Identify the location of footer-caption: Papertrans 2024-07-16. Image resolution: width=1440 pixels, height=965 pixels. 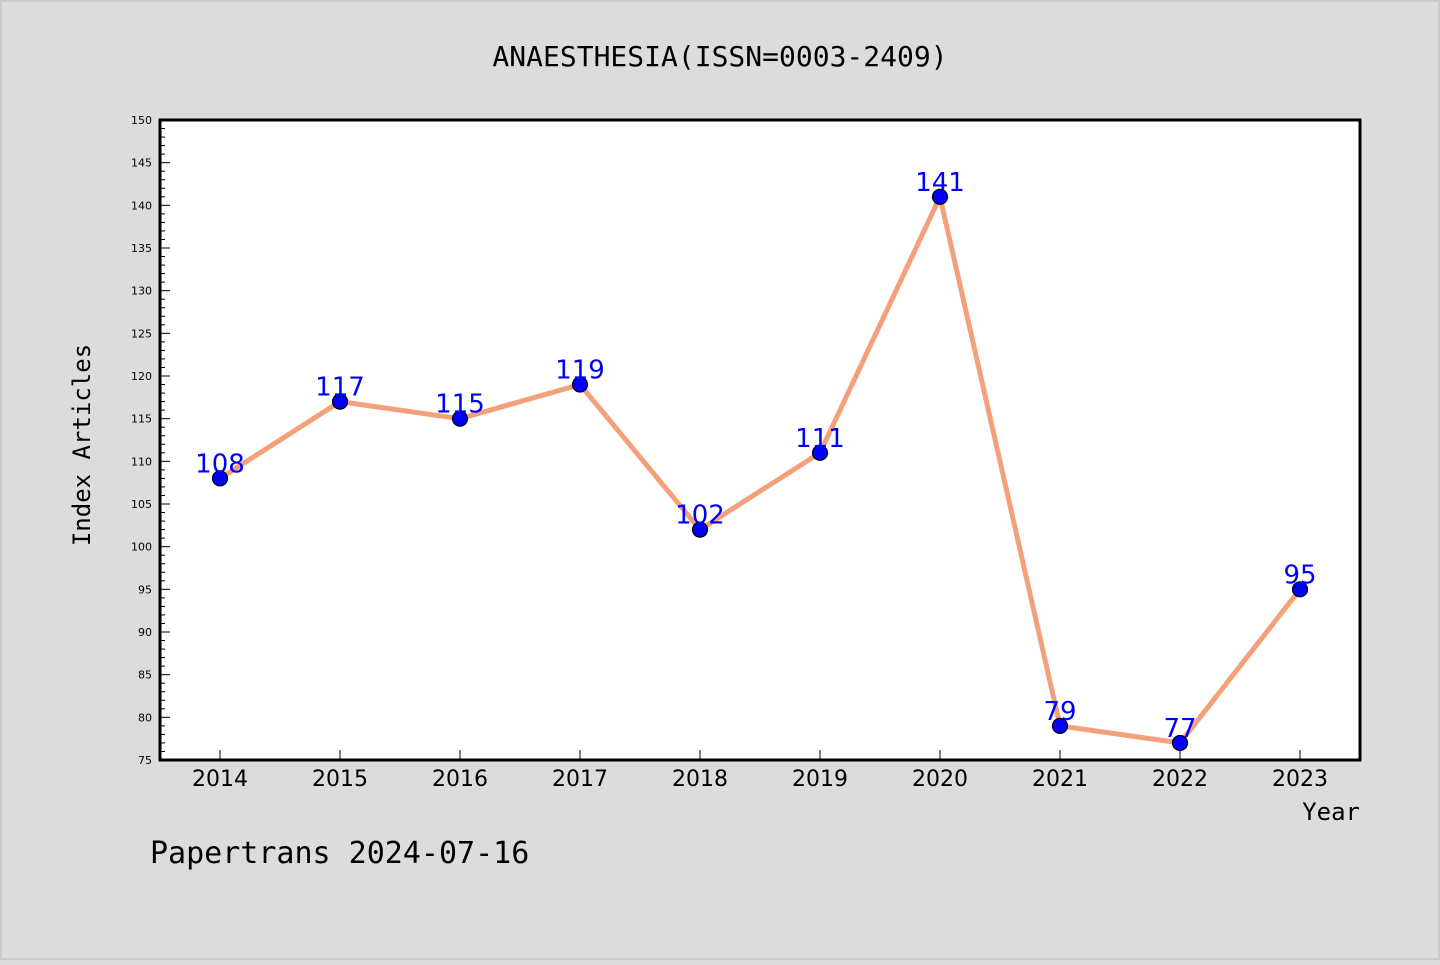
(339, 853).